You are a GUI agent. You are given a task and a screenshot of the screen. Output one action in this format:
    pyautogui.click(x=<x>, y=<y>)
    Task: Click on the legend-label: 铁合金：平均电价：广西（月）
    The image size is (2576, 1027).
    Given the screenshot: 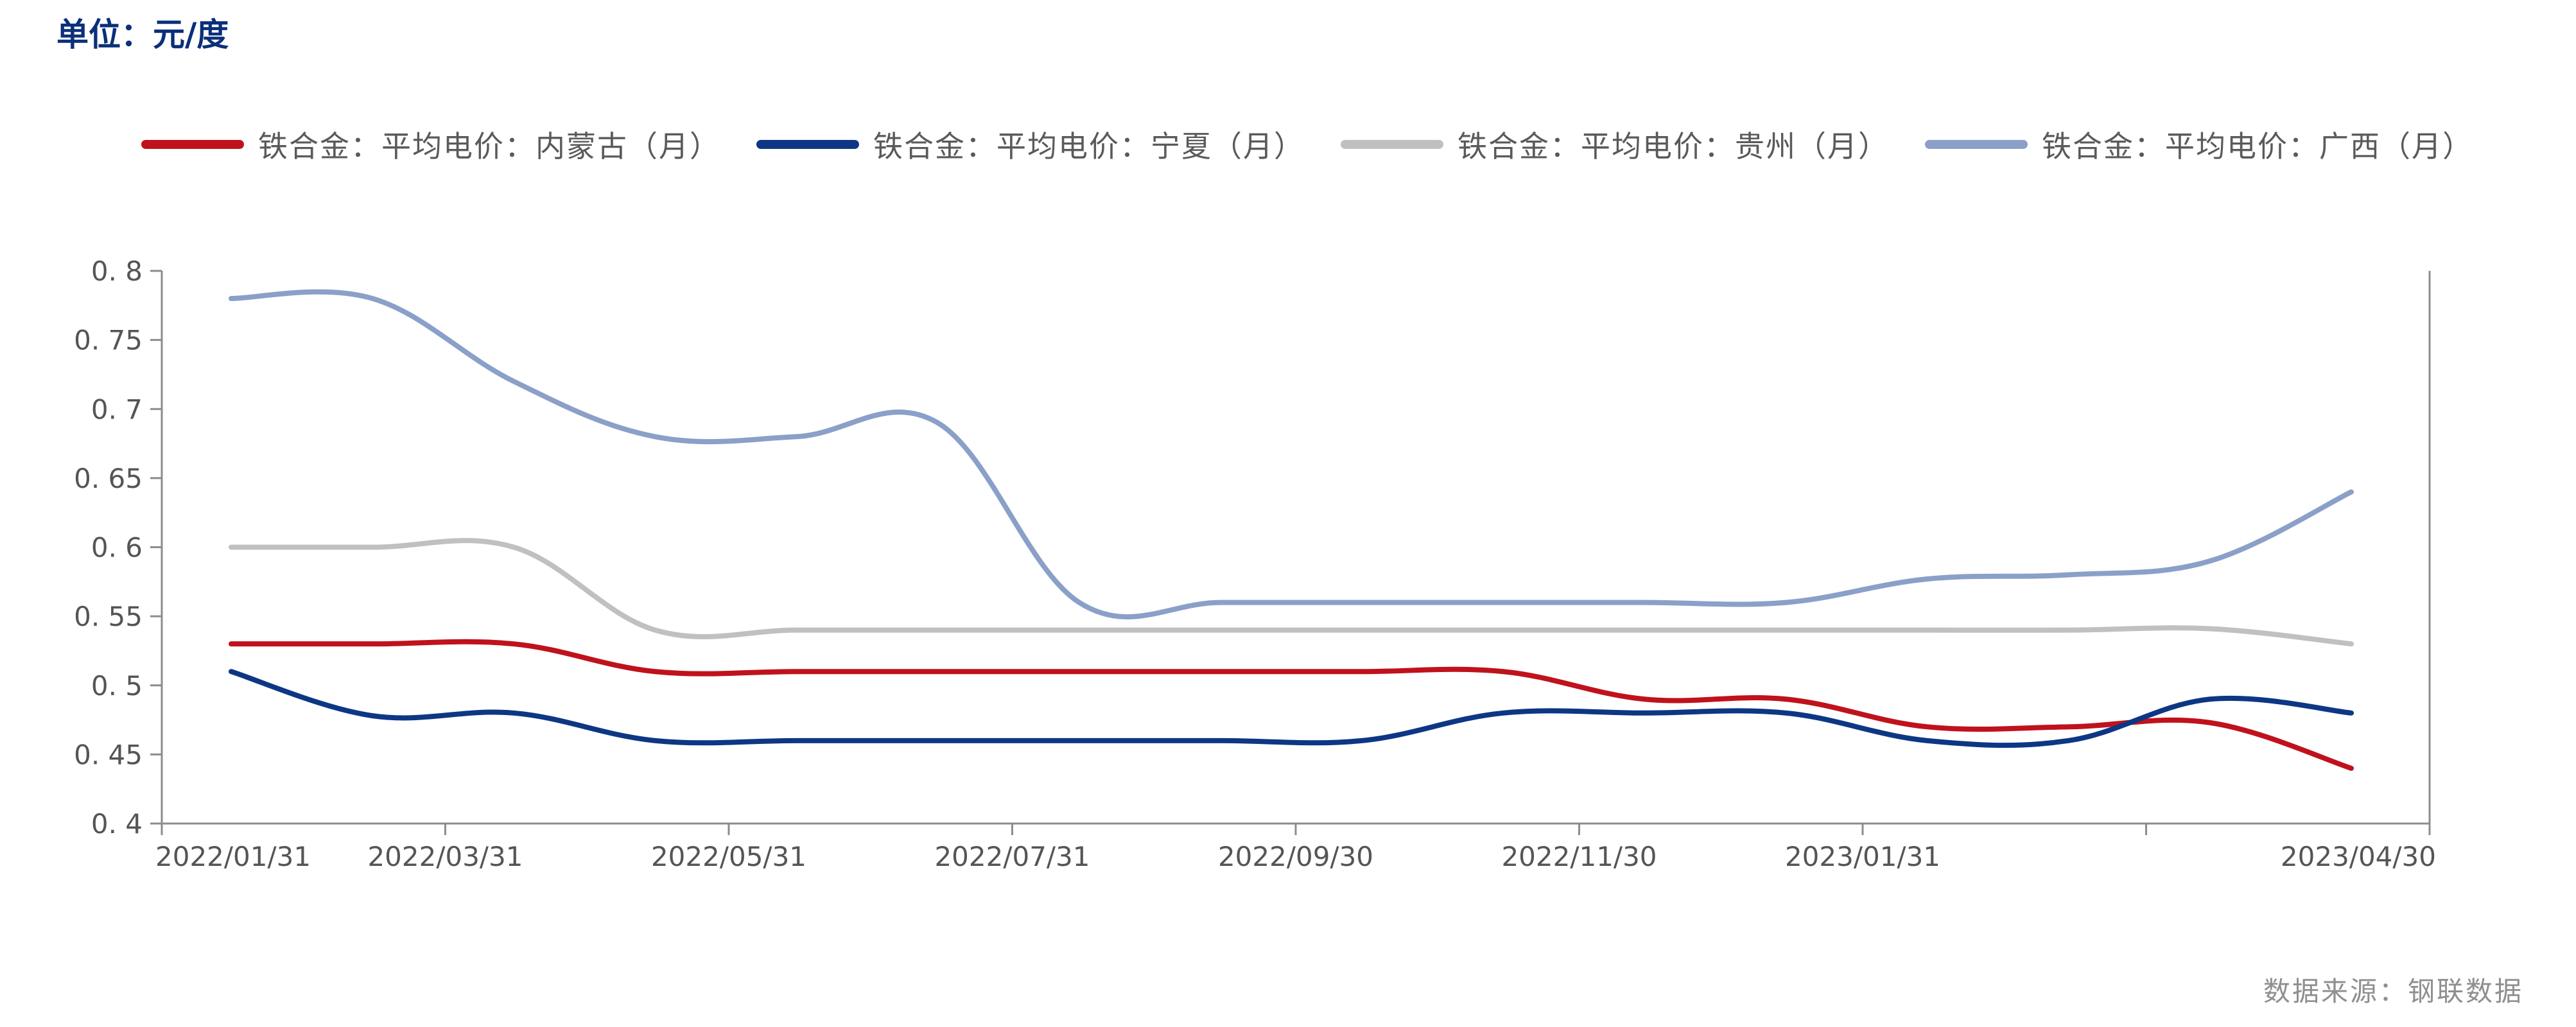 What is the action you would take?
    pyautogui.click(x=2257, y=146)
    